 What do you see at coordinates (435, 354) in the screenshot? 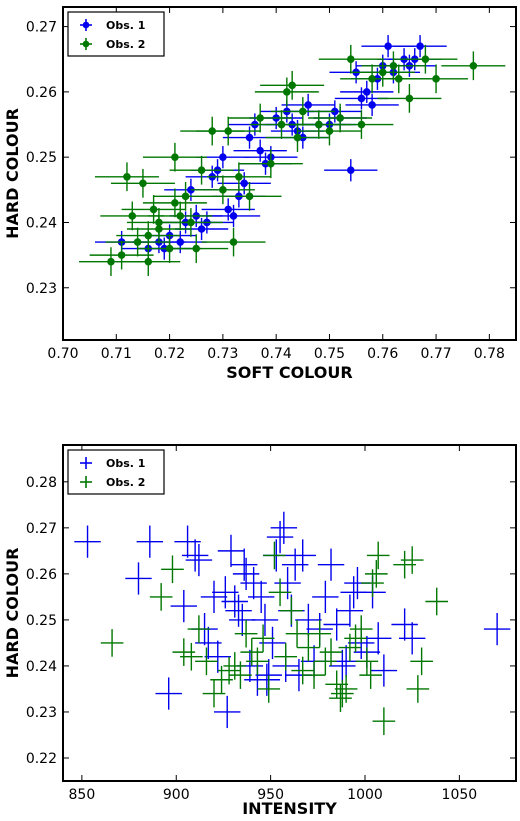
I see `x-tick-label: 0.77` at bounding box center [435, 354].